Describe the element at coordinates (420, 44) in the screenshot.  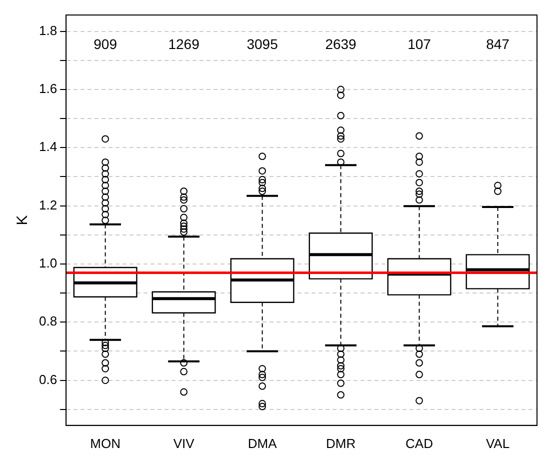
I see `annotation: 107` at that location.